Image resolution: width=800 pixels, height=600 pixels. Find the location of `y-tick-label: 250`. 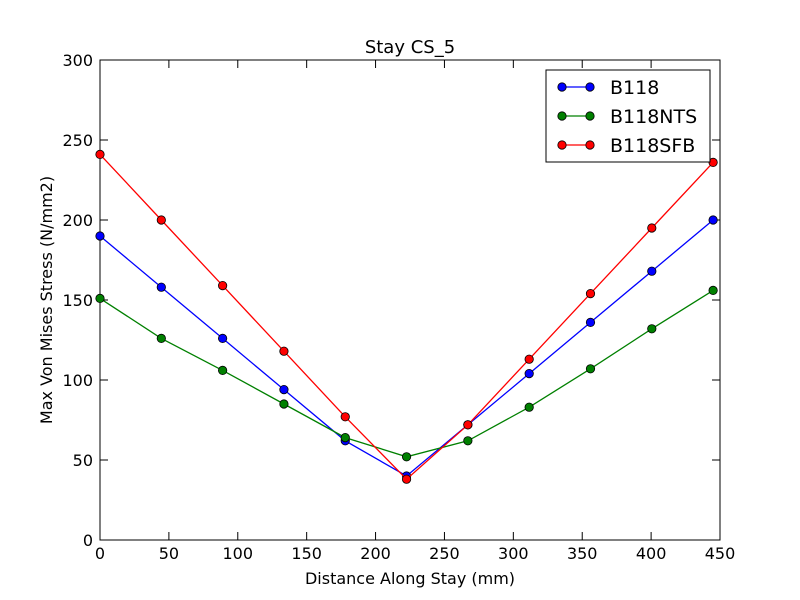

y-tick-label: 250 is located at coordinates (77, 140).